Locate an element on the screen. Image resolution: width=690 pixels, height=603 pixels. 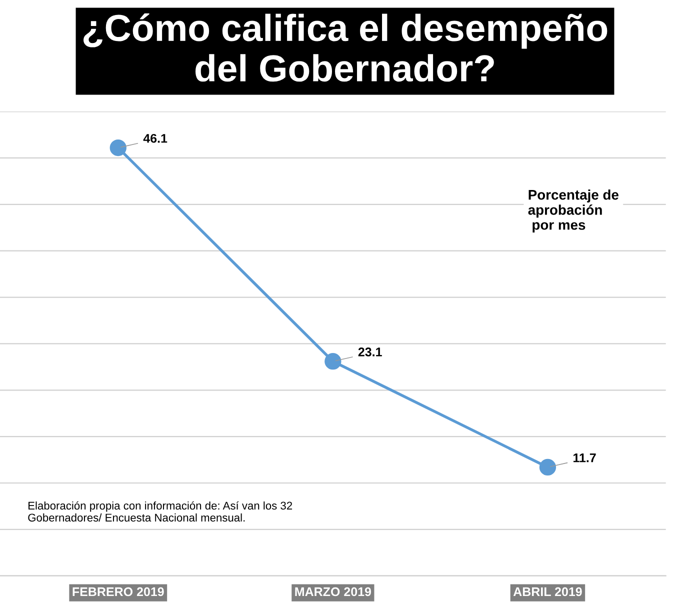
chart-title: ¿Cómo califica el desempeño del Gobernador? is located at coordinates (345, 47).